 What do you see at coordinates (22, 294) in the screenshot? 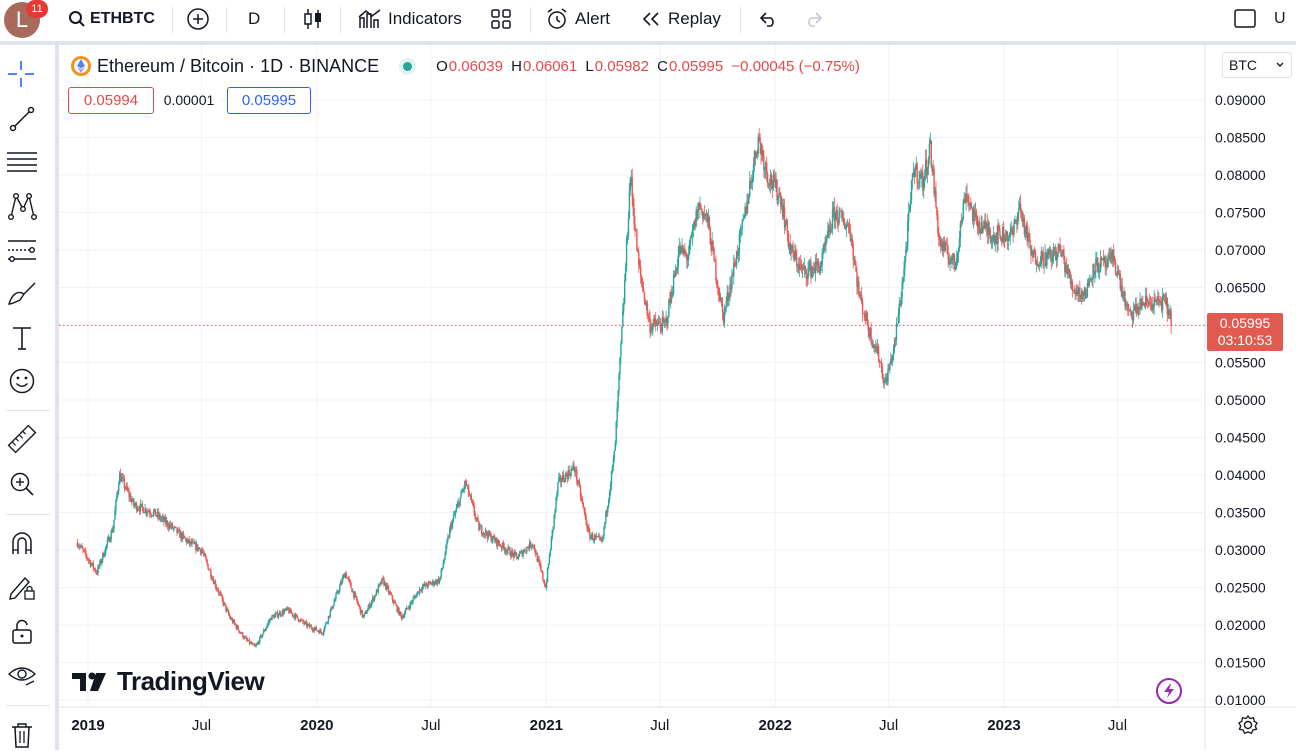
I see `brush-tool` at bounding box center [22, 294].